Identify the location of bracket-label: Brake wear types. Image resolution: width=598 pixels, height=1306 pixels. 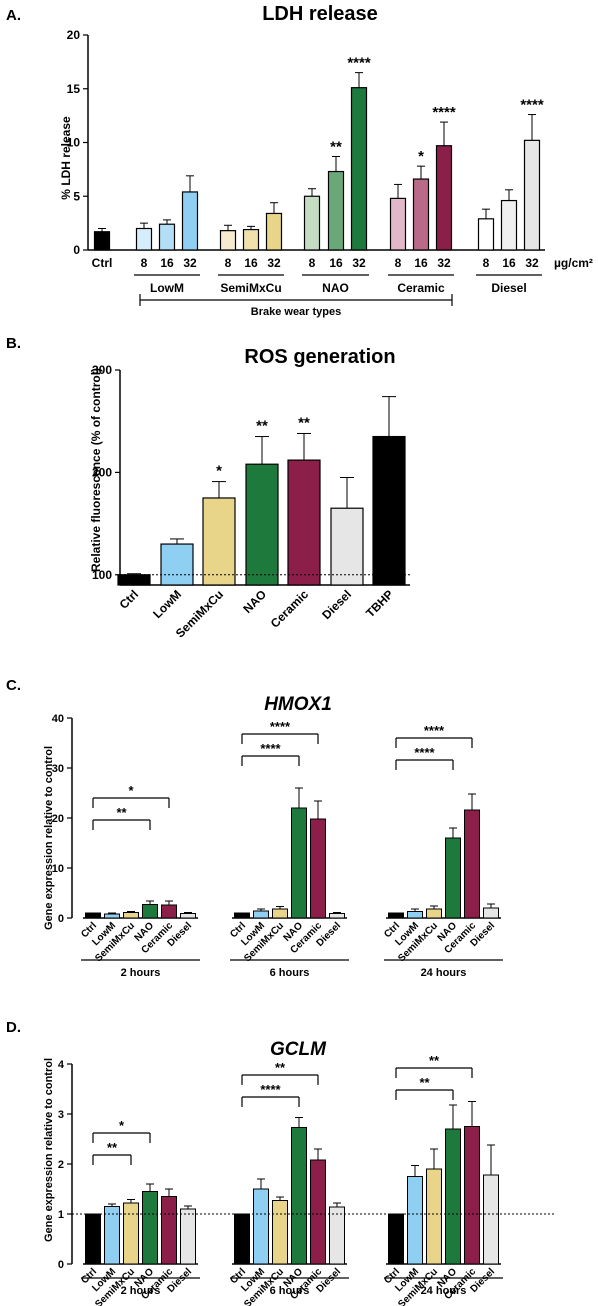
(296, 312).